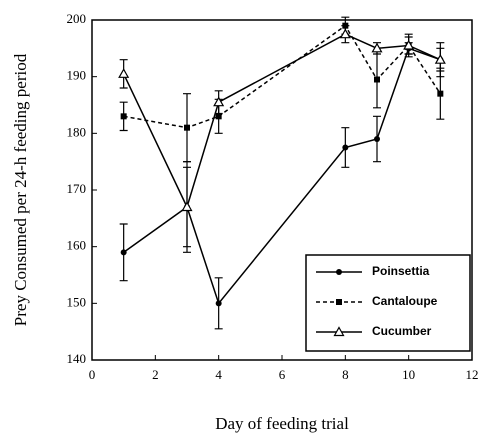  What do you see at coordinates (155, 374) in the screenshot?
I see `x-tick-label: 2` at bounding box center [155, 374].